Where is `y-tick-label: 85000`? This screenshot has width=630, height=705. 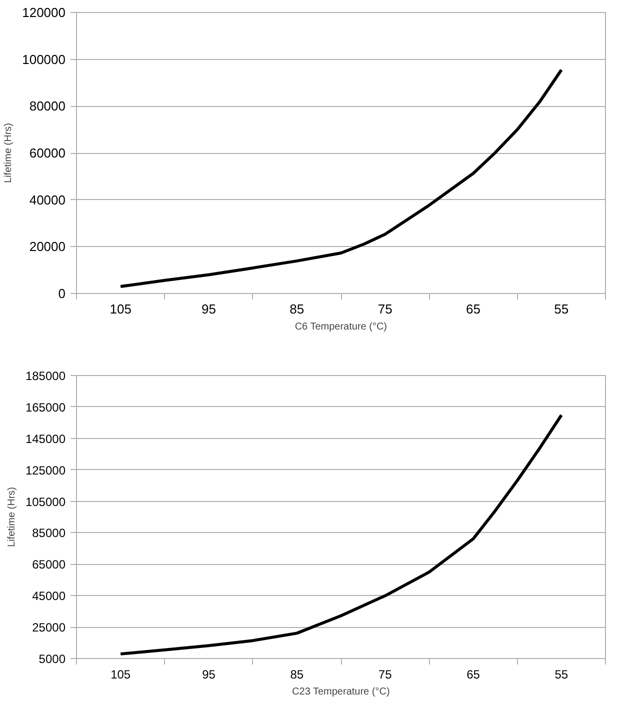
y-tick-label: 85000 is located at coordinates (49, 533).